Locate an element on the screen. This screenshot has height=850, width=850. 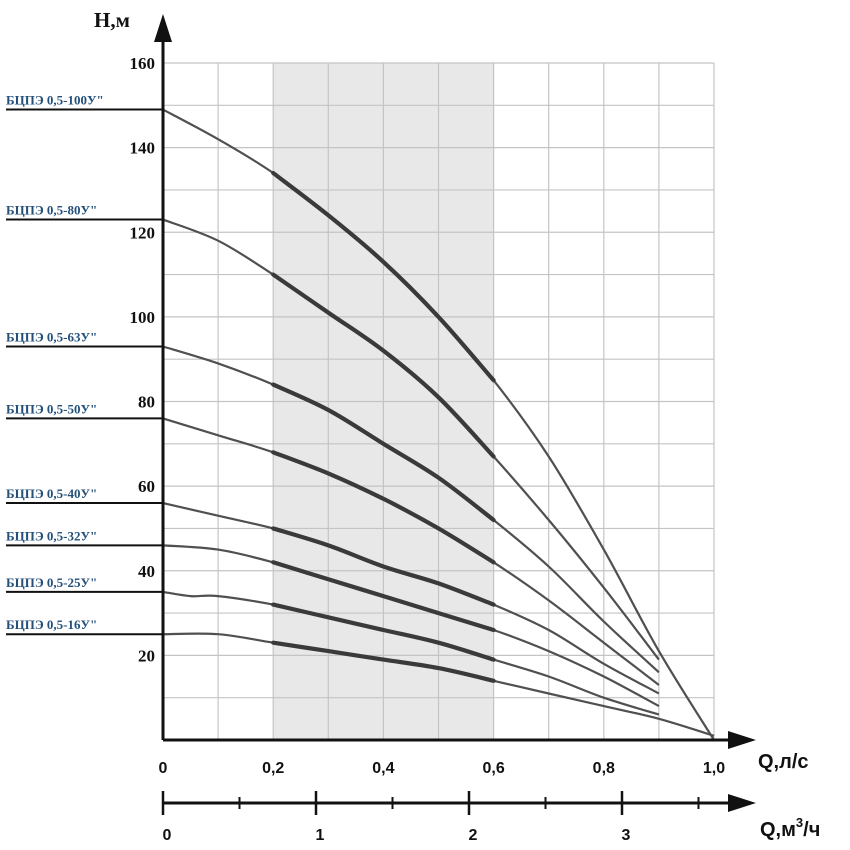
y-tick-label: 40 is located at coordinates (146, 571).